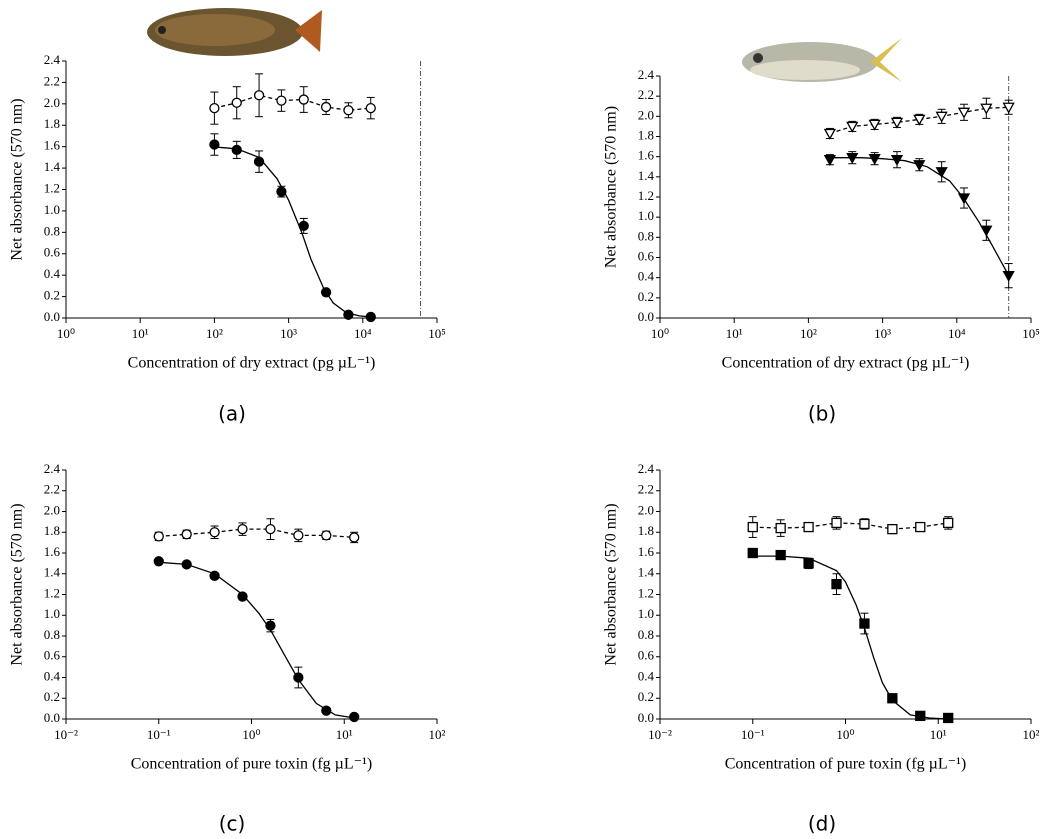 Image resolution: width=1049 pixels, height=839 pixels. I want to click on y-tick-label: 0.0, so click(646, 717).